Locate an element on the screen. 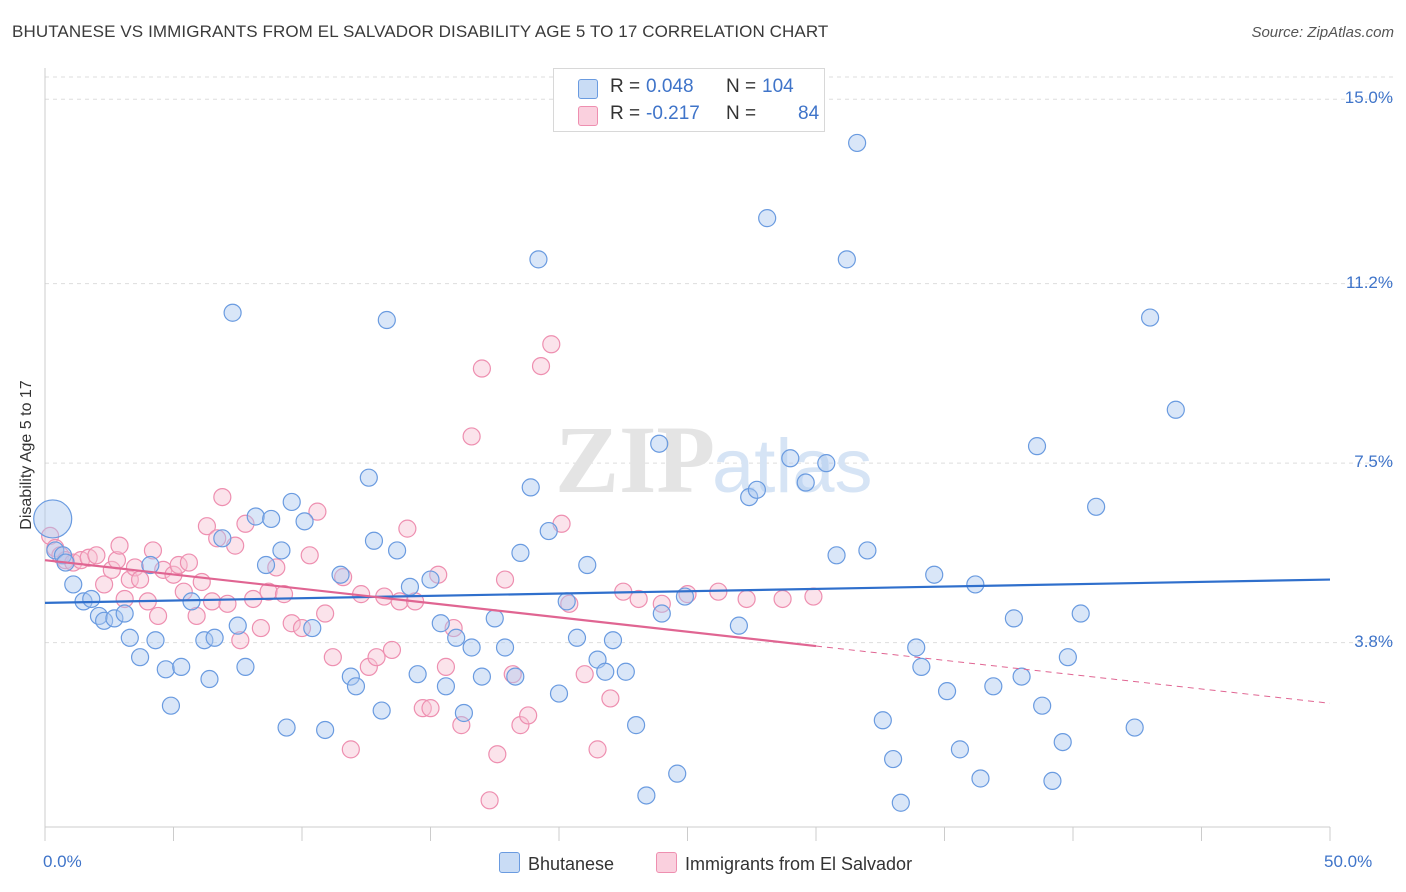 This screenshot has height=892, width=1406. bottom-legend-salvador: Immigrants from El Salvador is located at coordinates (784, 863).